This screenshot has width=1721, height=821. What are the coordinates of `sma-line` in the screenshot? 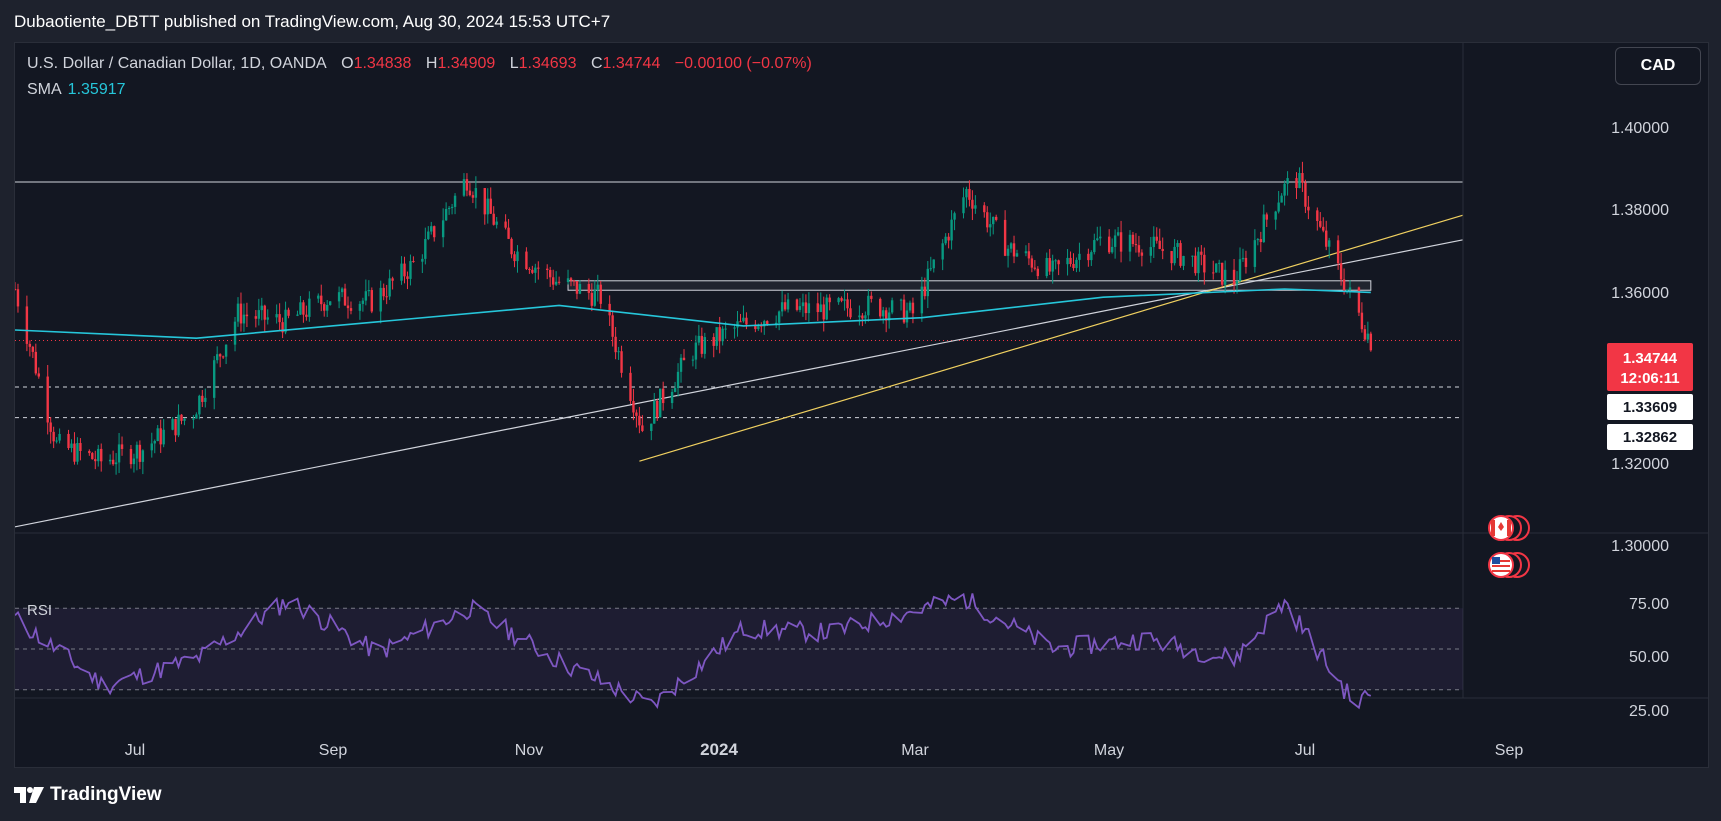 It's located at (693, 314).